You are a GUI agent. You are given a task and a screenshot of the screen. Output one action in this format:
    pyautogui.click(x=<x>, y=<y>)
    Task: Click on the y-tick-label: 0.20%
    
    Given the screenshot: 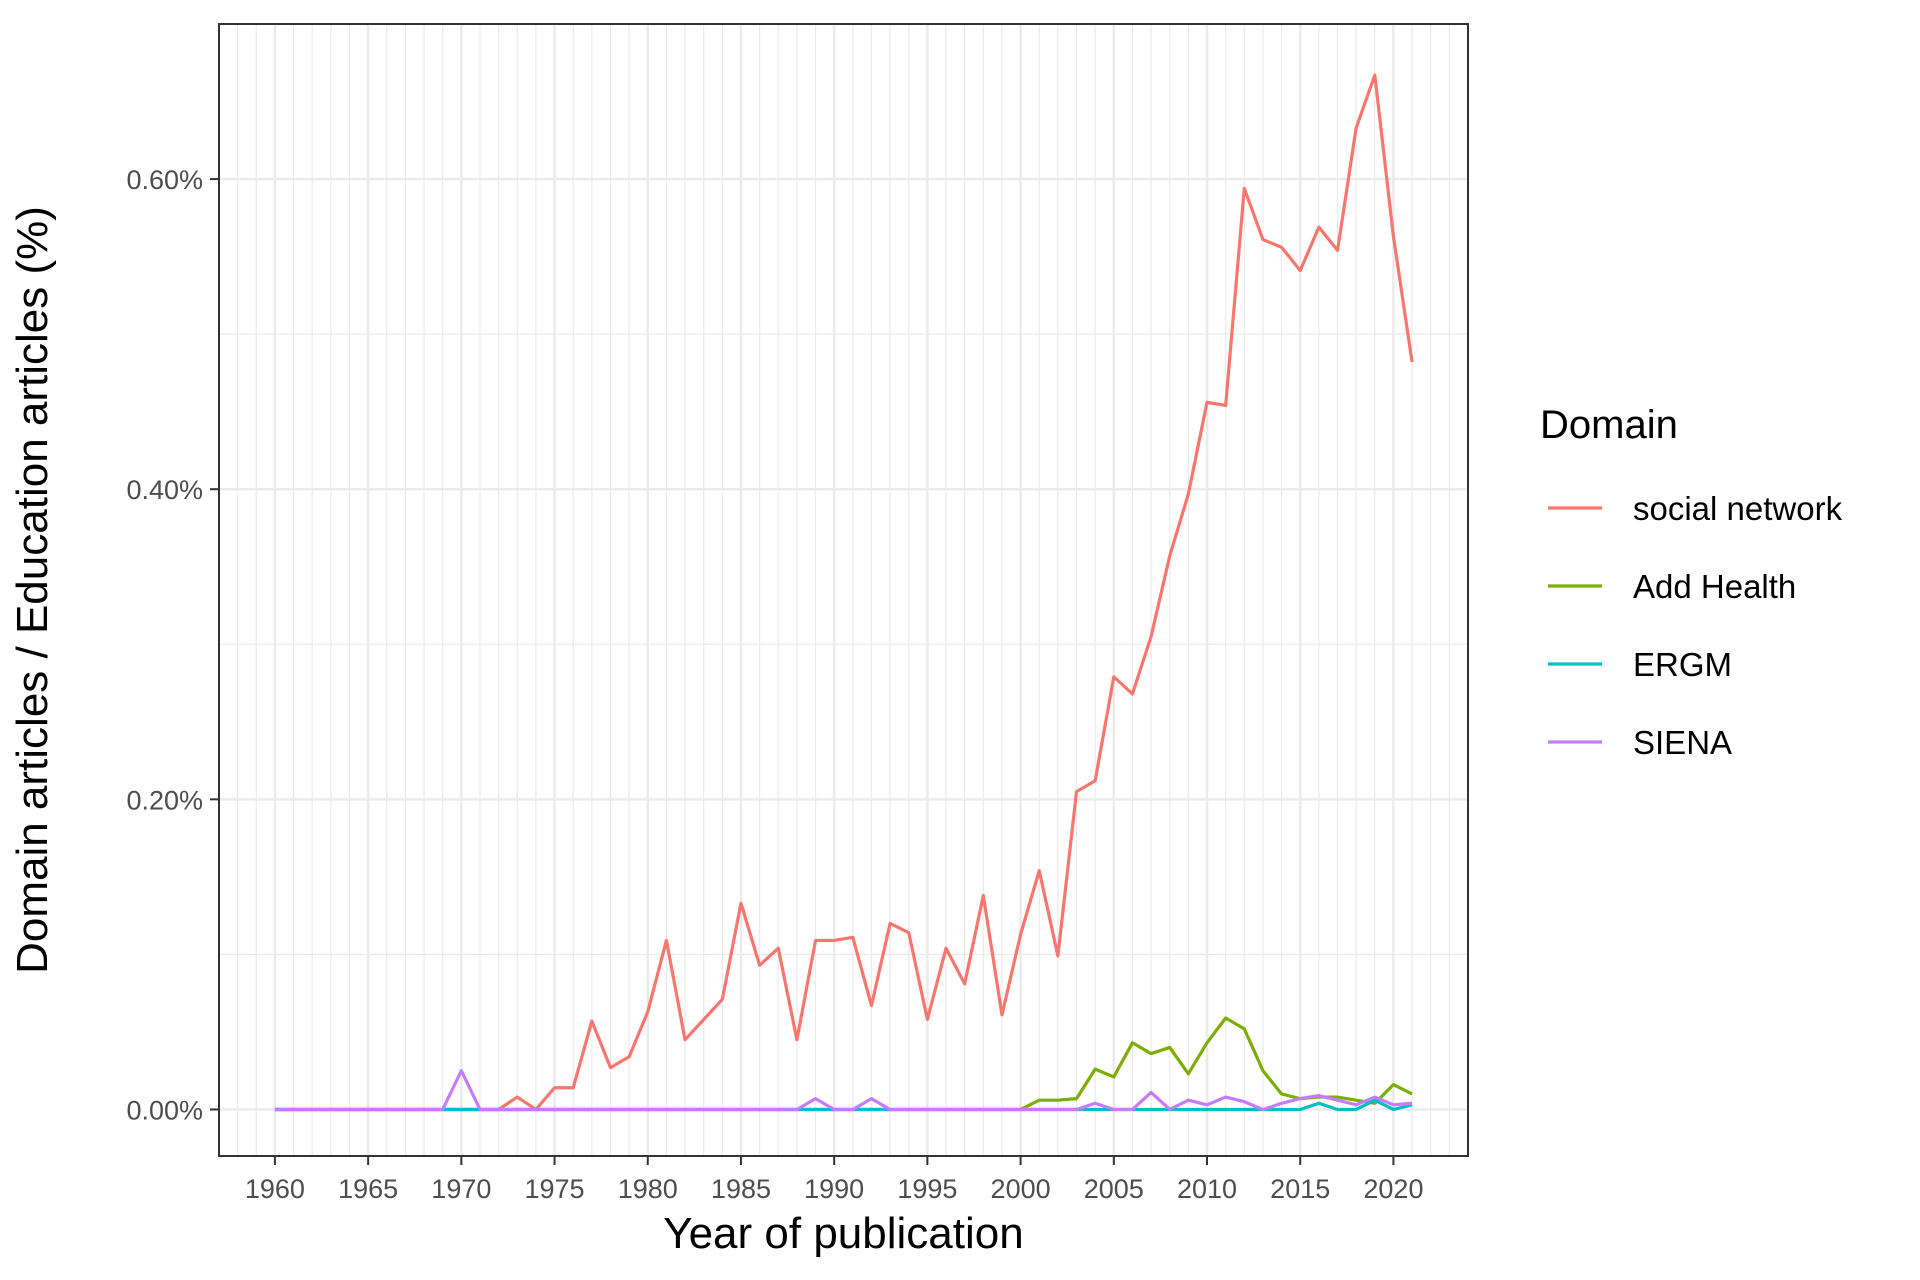 What is the action you would take?
    pyautogui.click(x=164, y=800)
    